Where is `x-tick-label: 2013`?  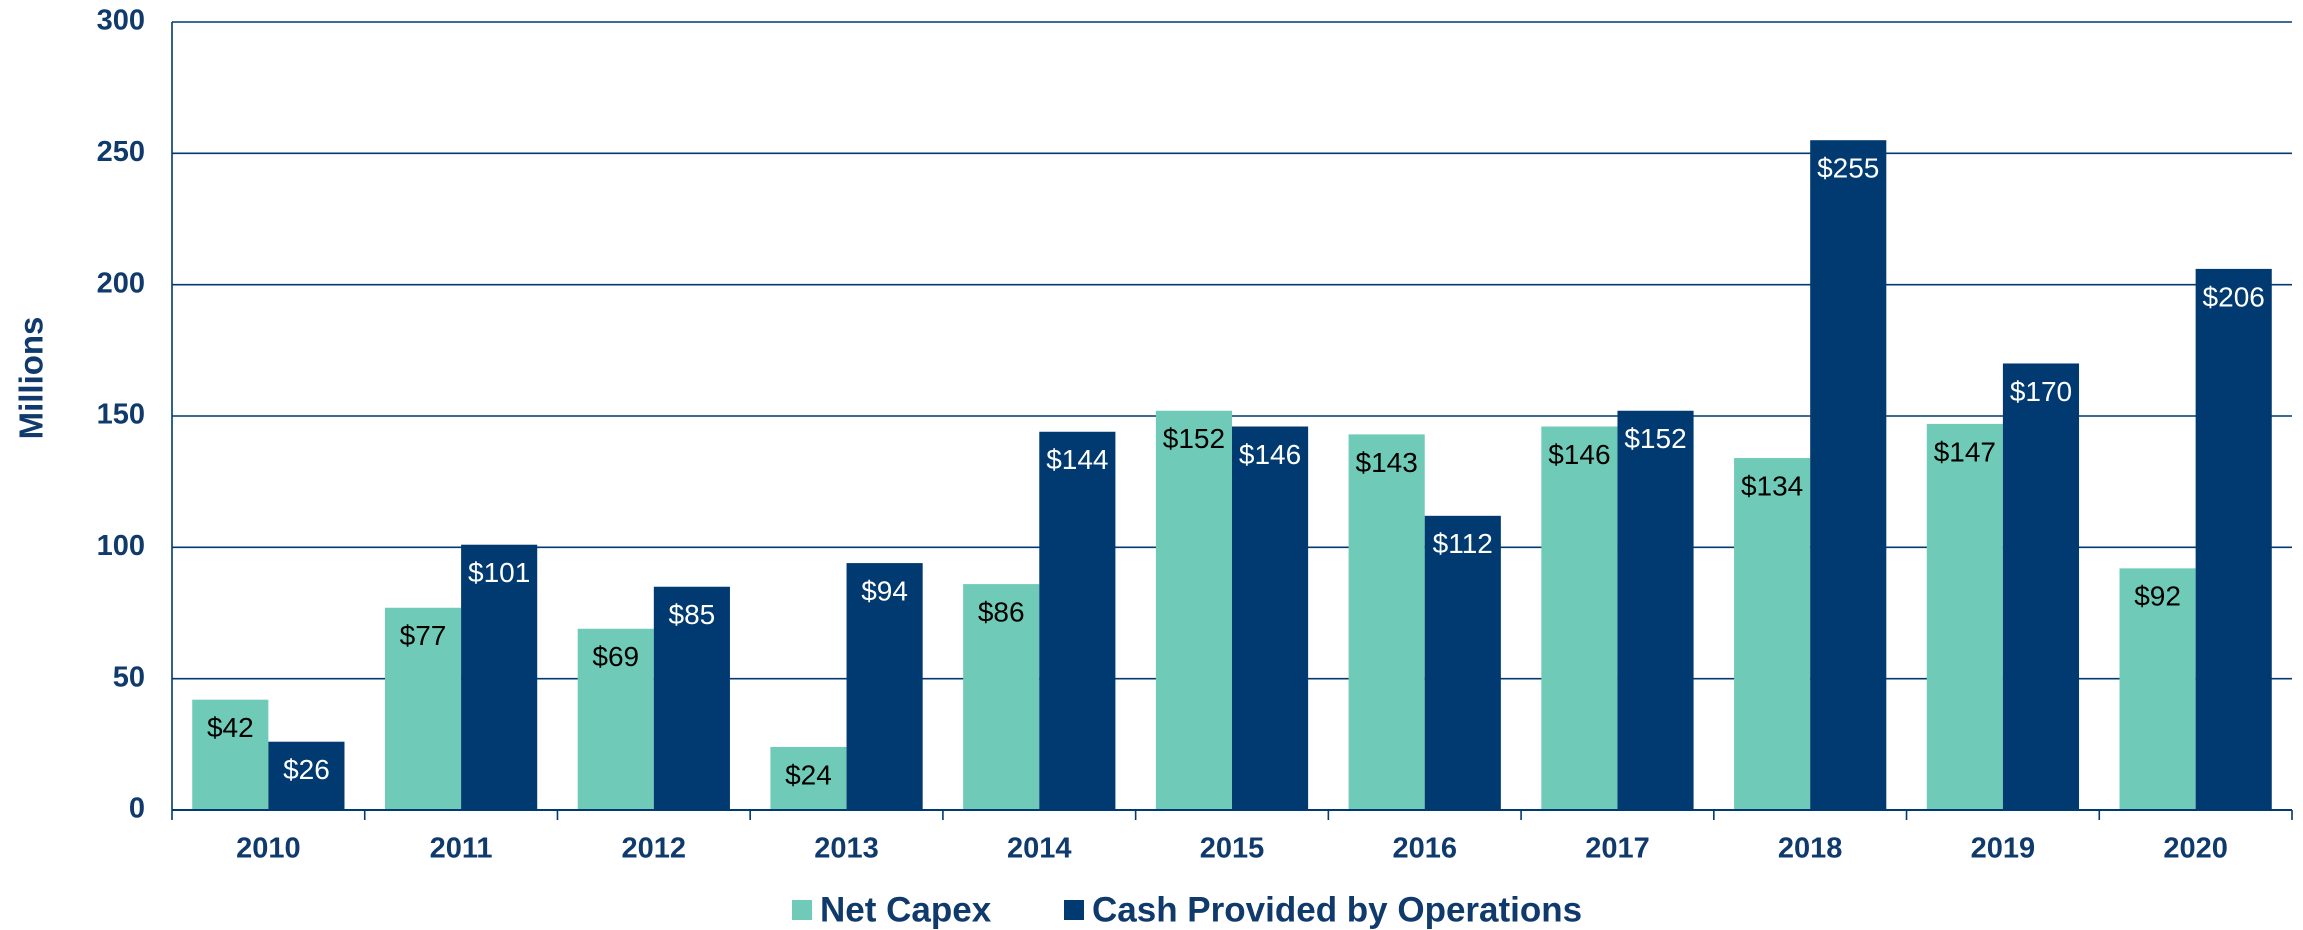
x-tick-label: 2013 is located at coordinates (846, 849).